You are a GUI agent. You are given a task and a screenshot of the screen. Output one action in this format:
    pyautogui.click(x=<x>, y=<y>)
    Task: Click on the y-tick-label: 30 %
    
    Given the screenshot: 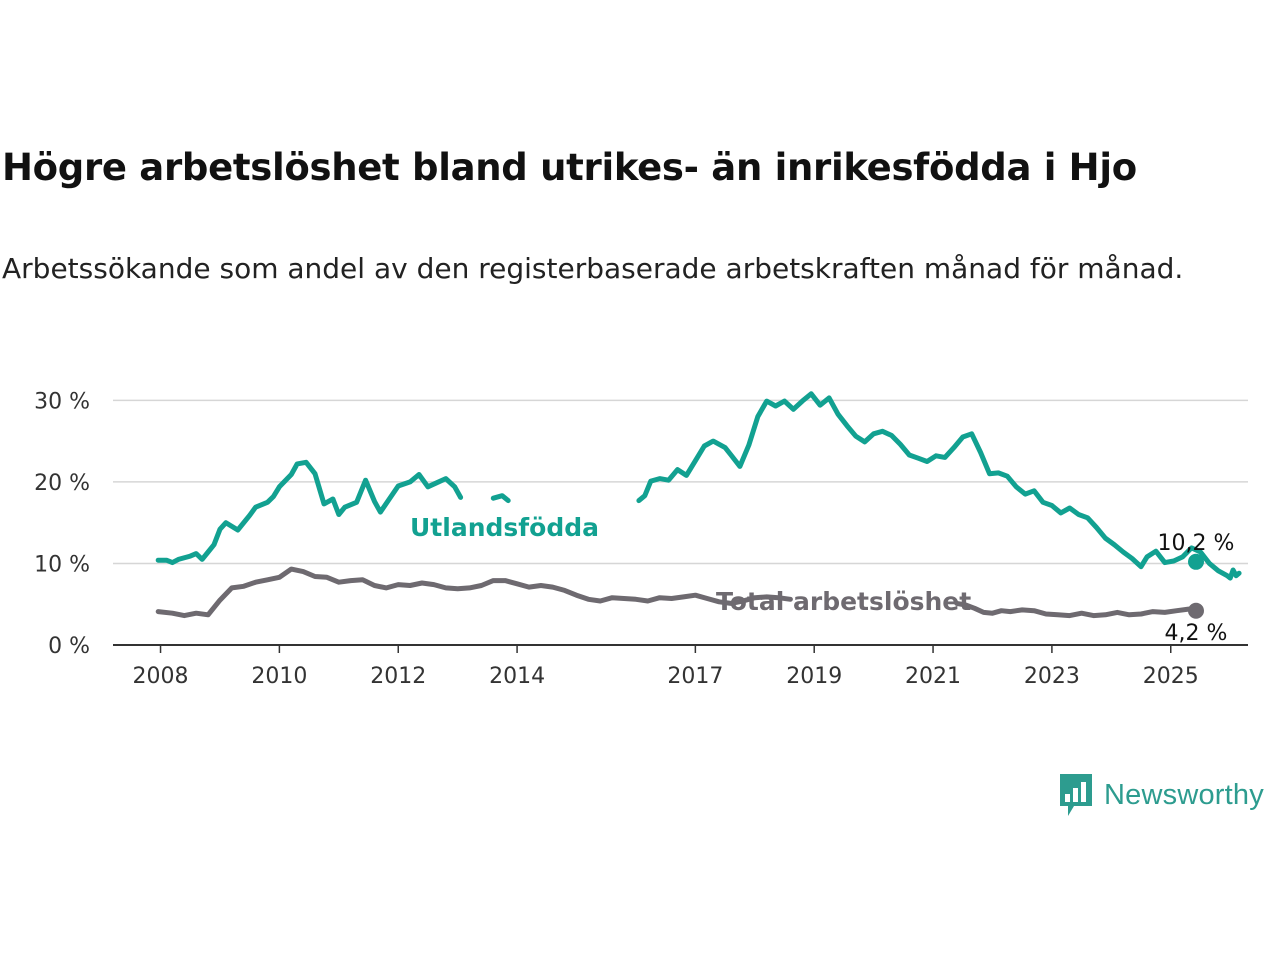 What is the action you would take?
    pyautogui.click(x=62, y=401)
    